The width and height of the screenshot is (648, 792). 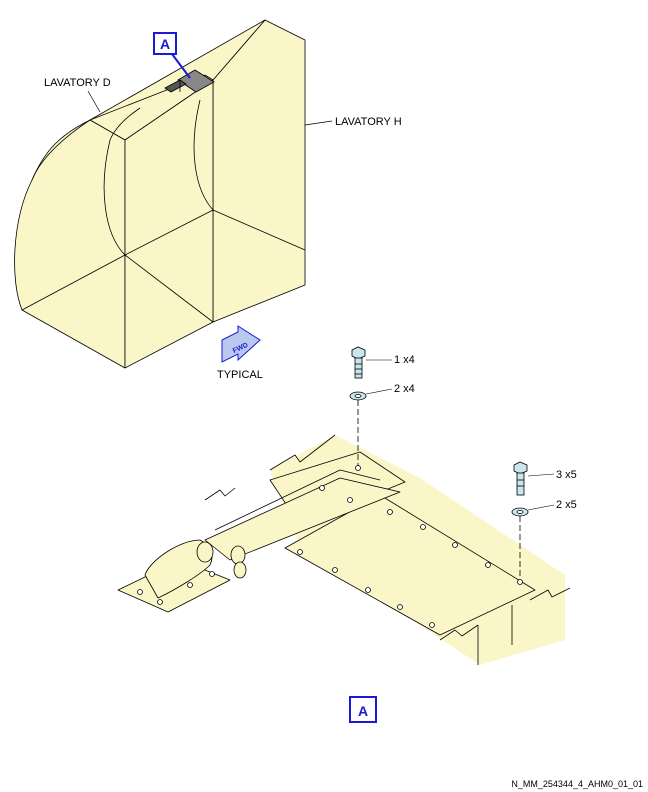 I want to click on bolt-1-icon, so click(x=358, y=362).